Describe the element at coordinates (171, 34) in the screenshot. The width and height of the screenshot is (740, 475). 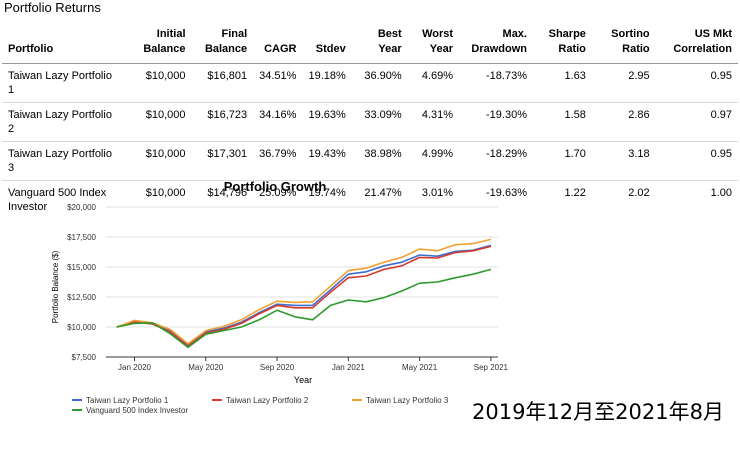
I see `header-text: Initial` at that location.